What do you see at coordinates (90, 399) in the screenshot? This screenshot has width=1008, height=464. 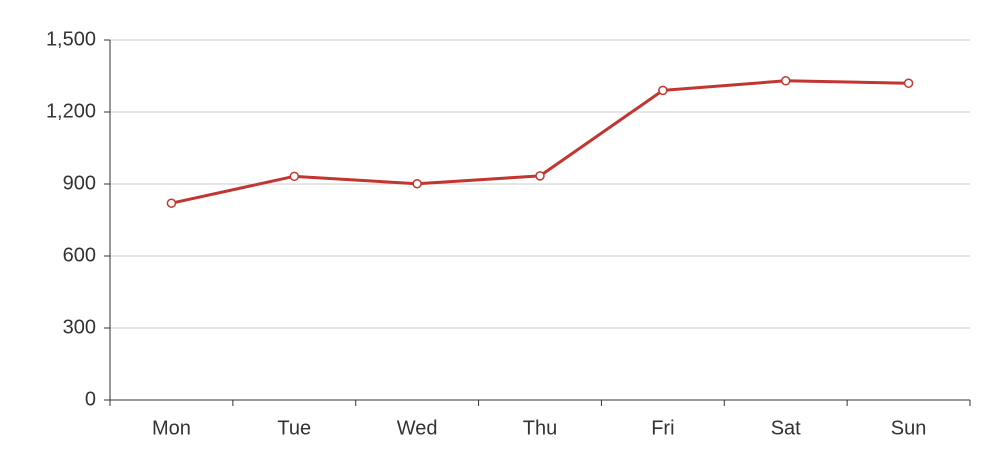 I see `y-tick-label: 0` at bounding box center [90, 399].